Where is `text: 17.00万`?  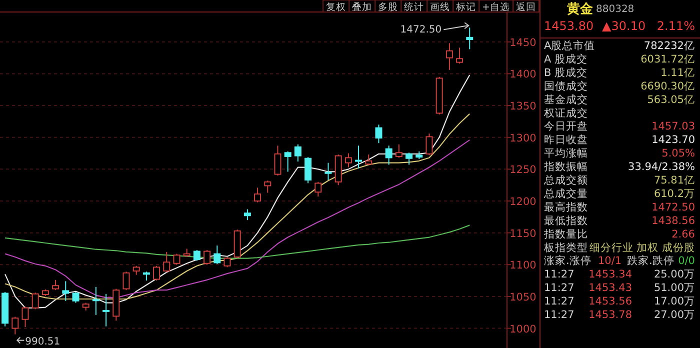
text: 17.00万 is located at coordinates (674, 302).